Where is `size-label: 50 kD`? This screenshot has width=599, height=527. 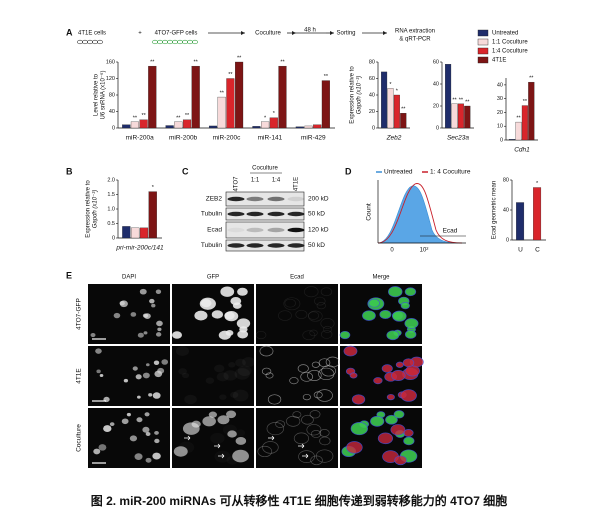
size-label: 50 kD is located at coordinates (316, 214).